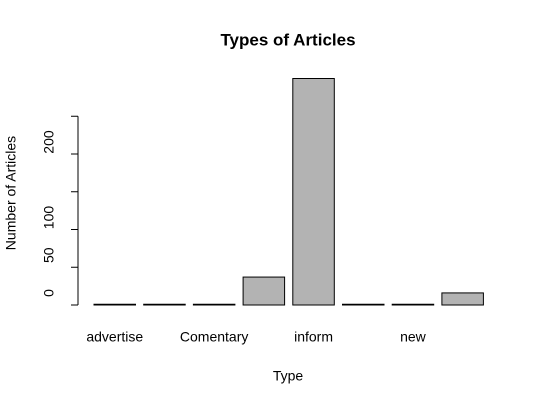 This screenshot has height=406, width=538. I want to click on y-tick-label: 0, so click(49, 293).